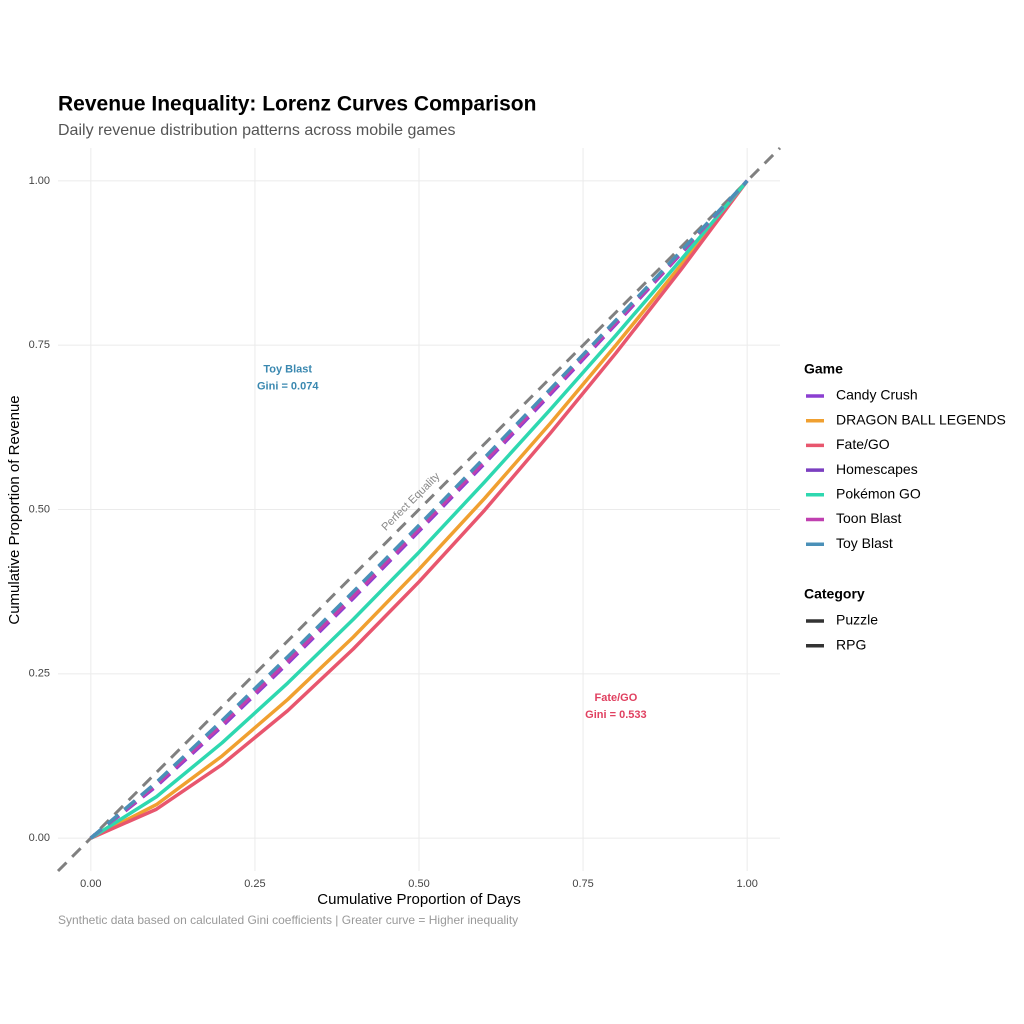 This screenshot has width=1024, height=1024. What do you see at coordinates (39, 345) in the screenshot?
I see `y-tick-label: 0.75` at bounding box center [39, 345].